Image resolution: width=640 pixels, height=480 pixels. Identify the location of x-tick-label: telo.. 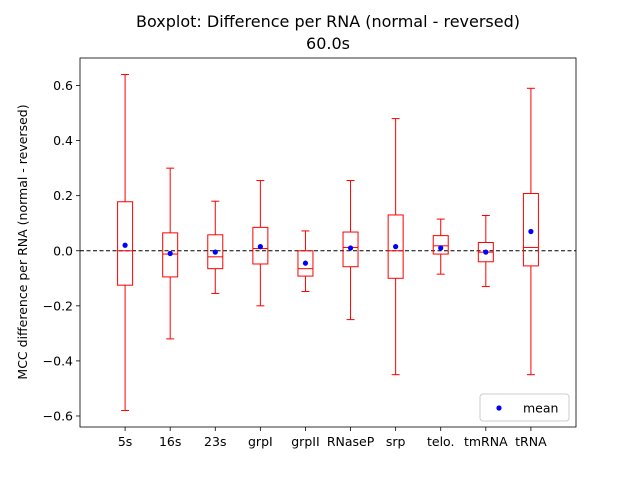
(440, 441).